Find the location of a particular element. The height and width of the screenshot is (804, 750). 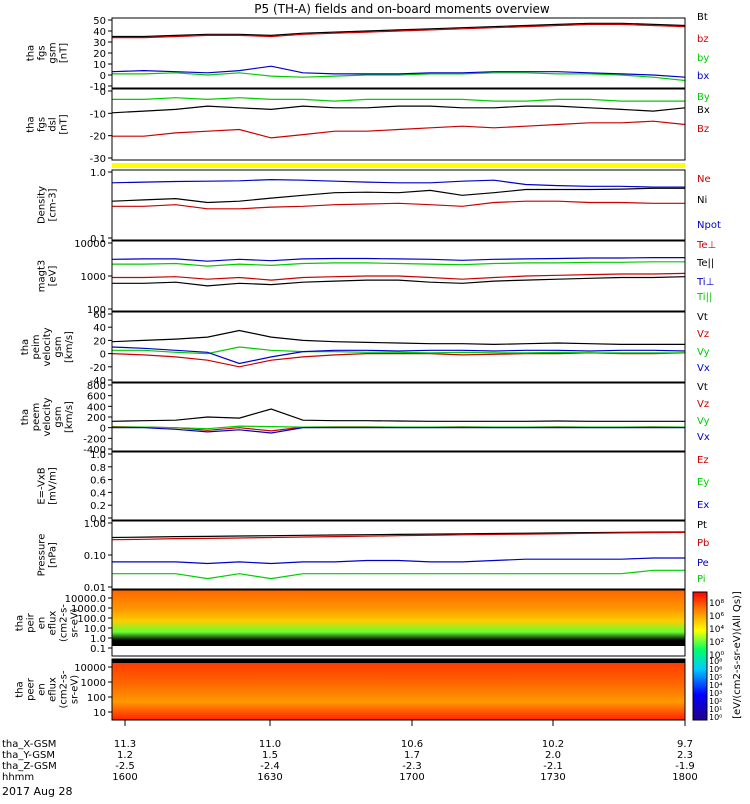

x-row-label: hhmm is located at coordinates (18, 777).